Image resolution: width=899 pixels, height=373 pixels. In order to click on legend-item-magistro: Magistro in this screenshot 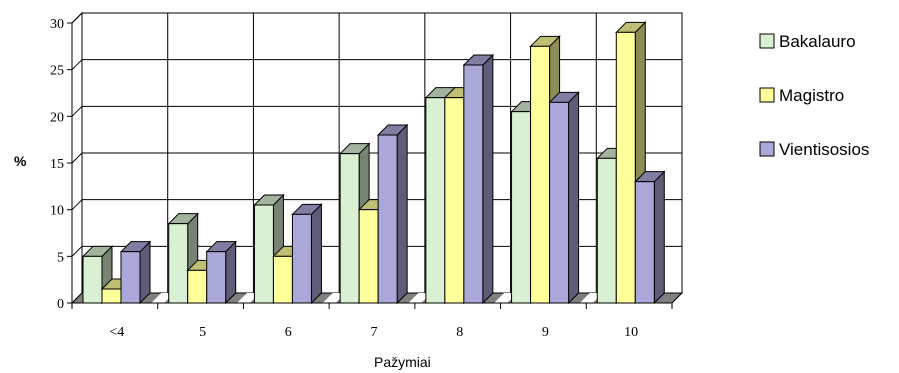, I will do `click(801, 95)`.